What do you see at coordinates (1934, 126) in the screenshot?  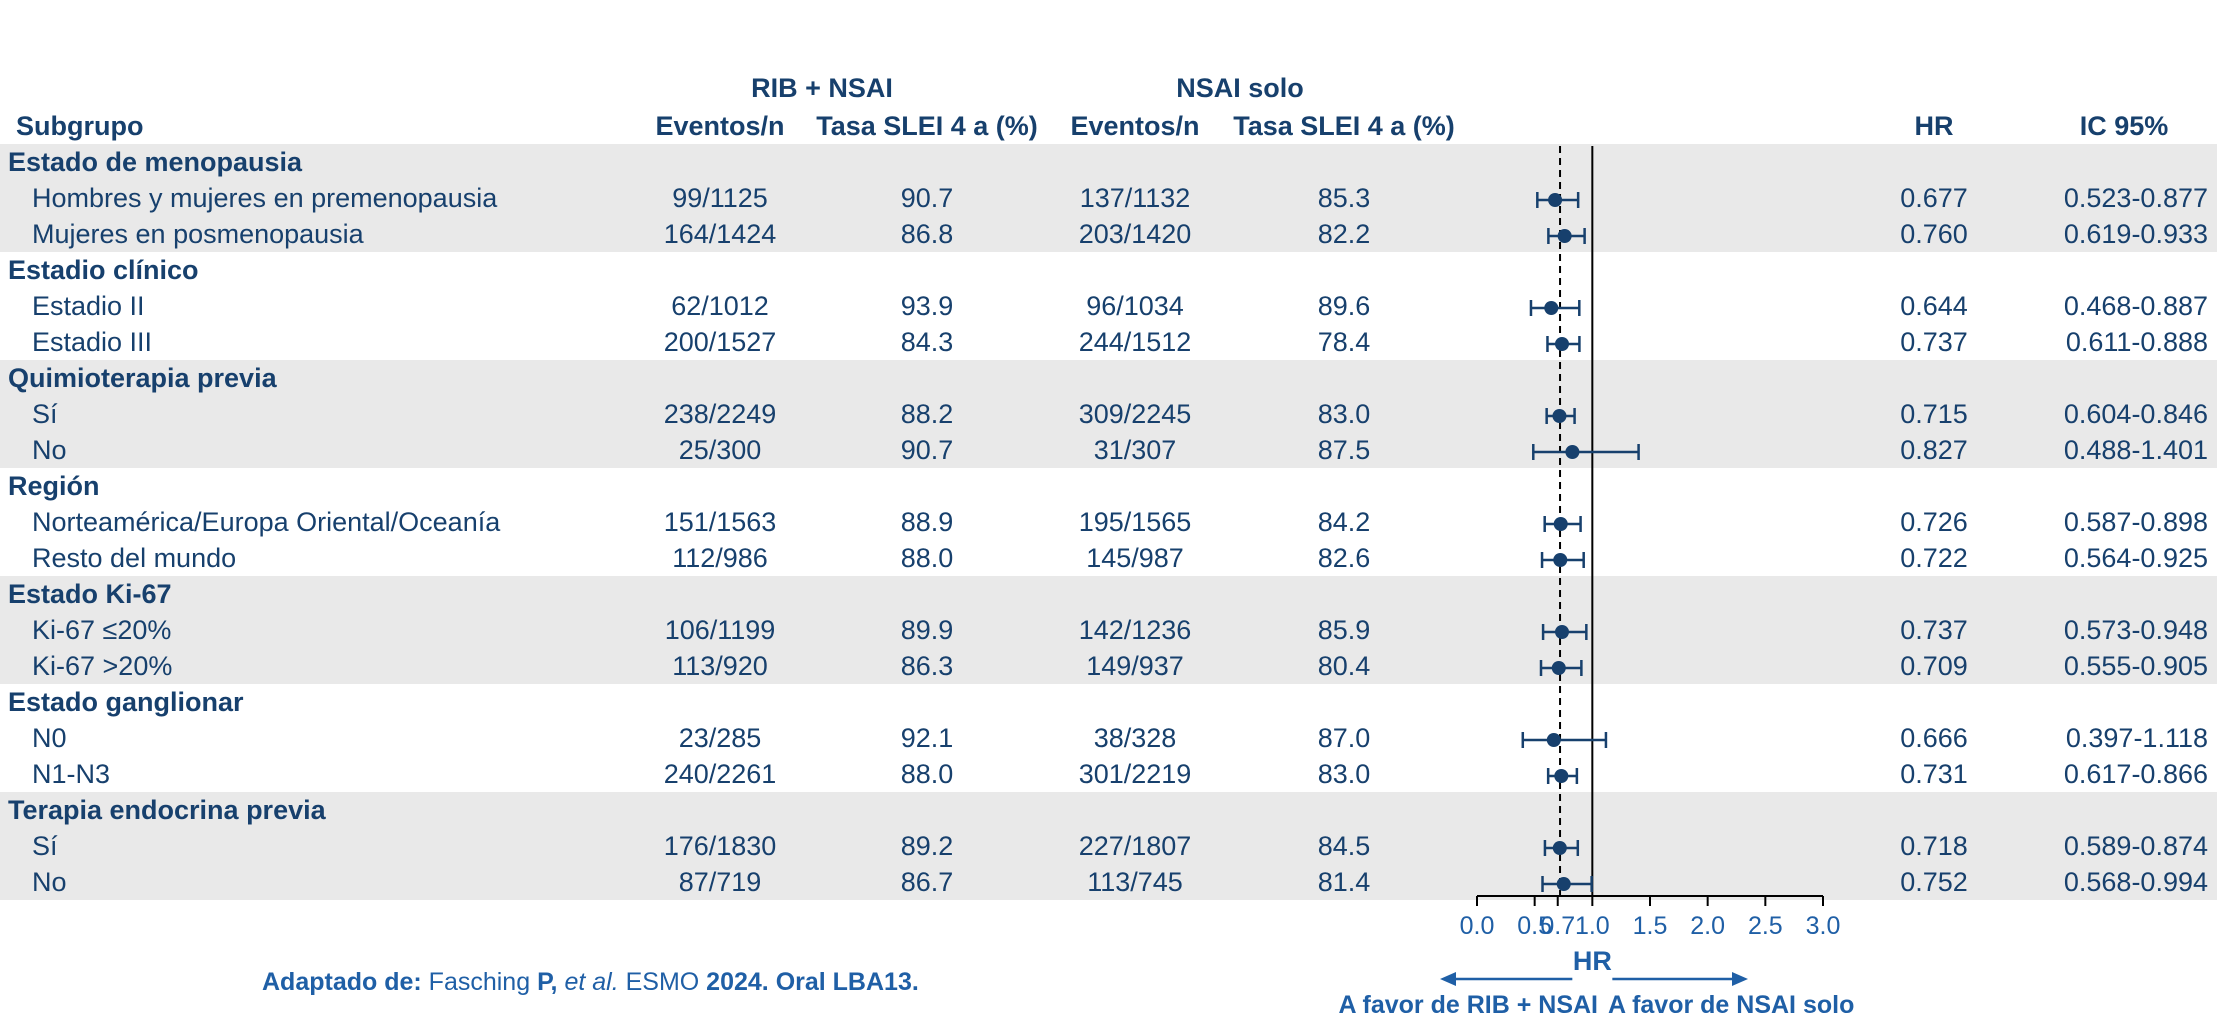 I see `col-header-hr: HR` at bounding box center [1934, 126].